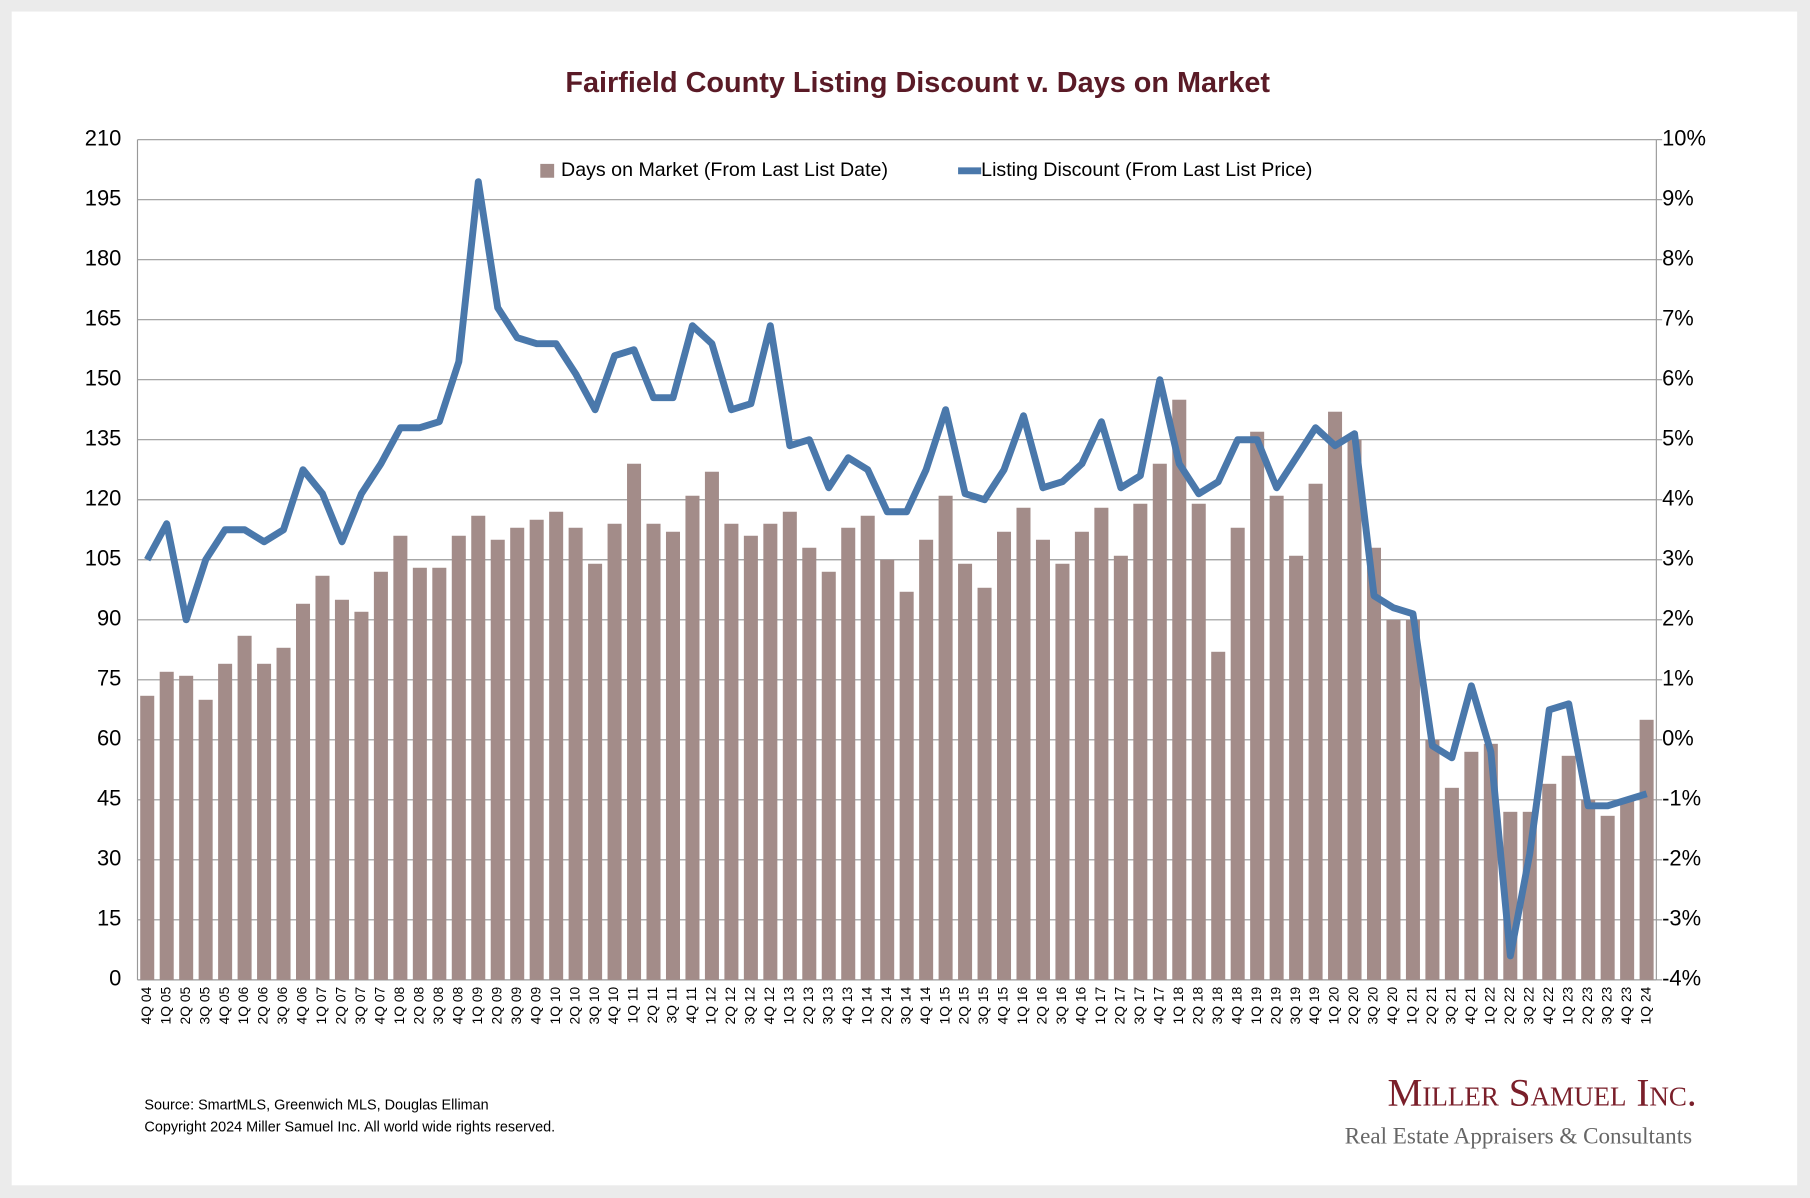 Image resolution: width=1810 pixels, height=1198 pixels. I want to click on y2-tick-label: 7%, so click(1678, 317).